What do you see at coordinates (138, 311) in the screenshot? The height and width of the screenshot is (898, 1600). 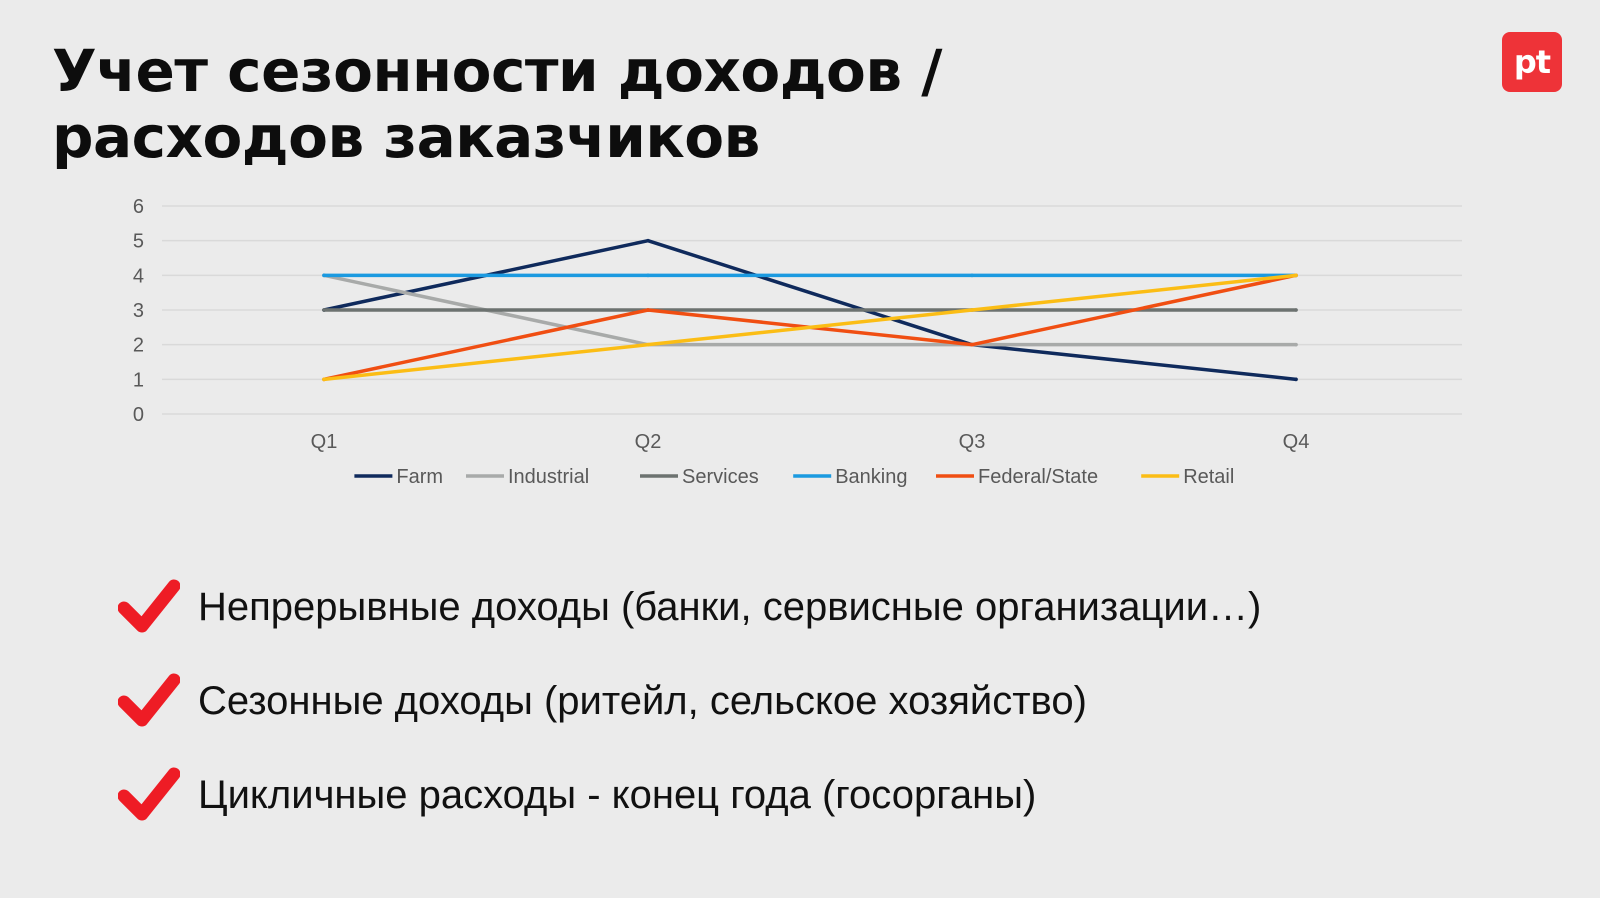 I see `y-tick-label: 3` at bounding box center [138, 311].